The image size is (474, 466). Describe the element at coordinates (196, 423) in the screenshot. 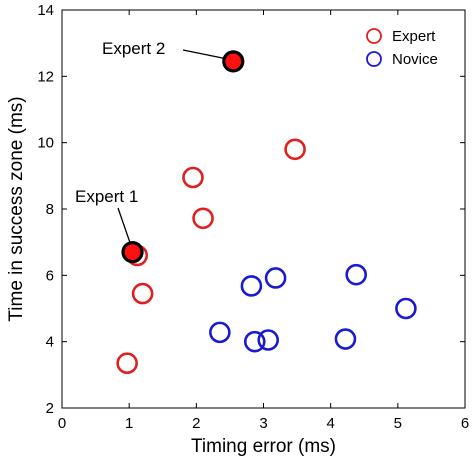

I see `x-tick-label: 2` at that location.